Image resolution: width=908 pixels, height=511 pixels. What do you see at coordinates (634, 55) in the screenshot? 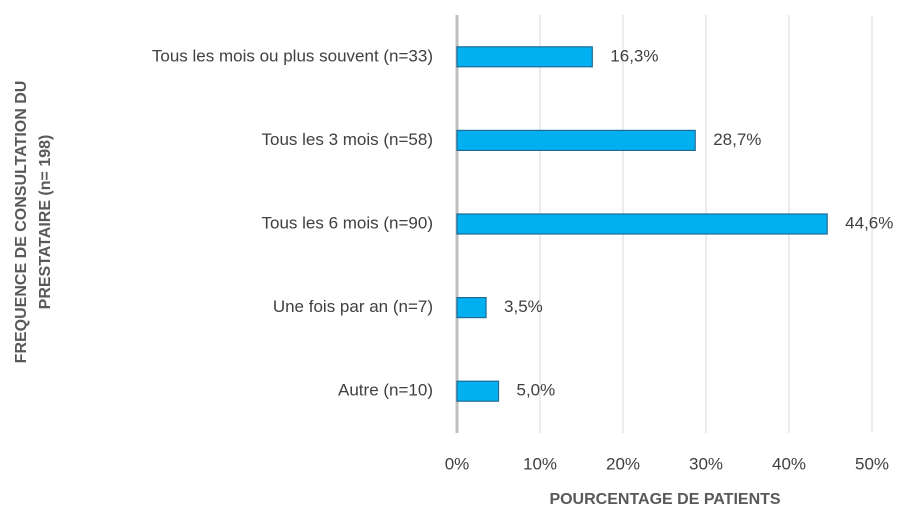
I see `data-label: 16,3%` at bounding box center [634, 55].